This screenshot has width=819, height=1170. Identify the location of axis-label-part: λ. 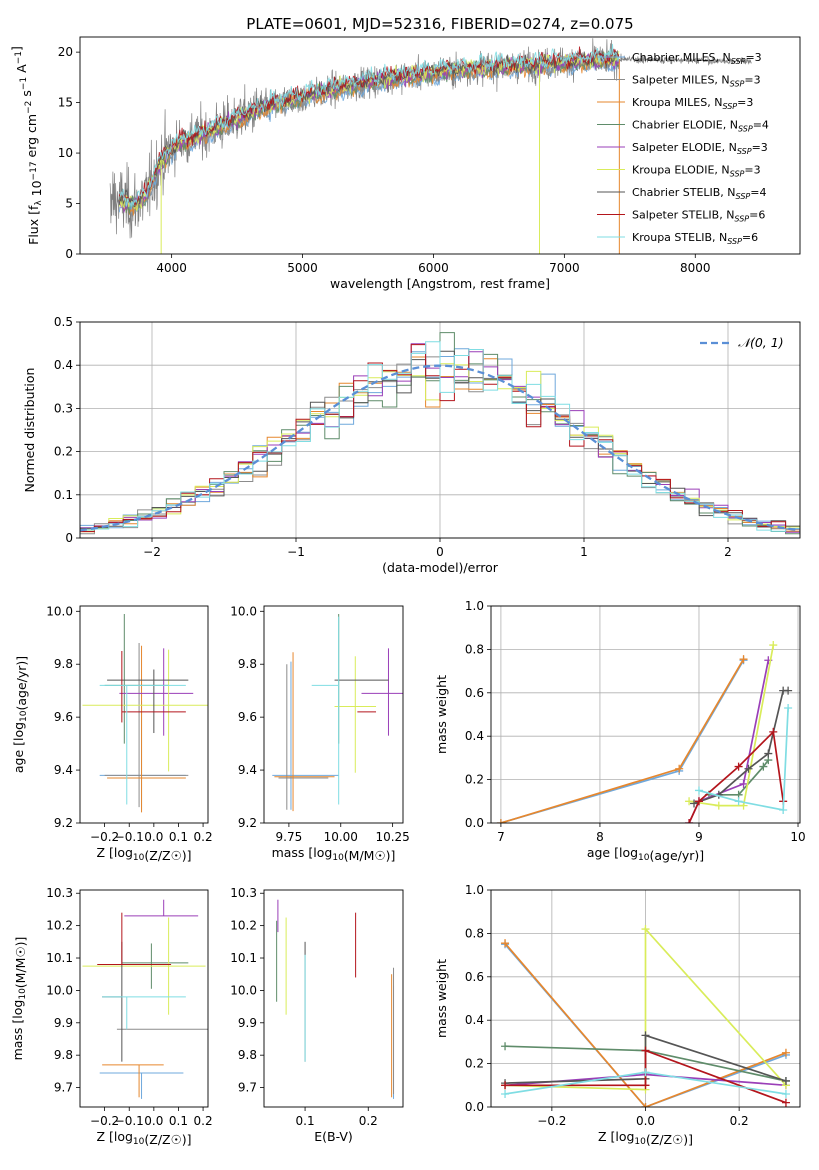
(39, 203).